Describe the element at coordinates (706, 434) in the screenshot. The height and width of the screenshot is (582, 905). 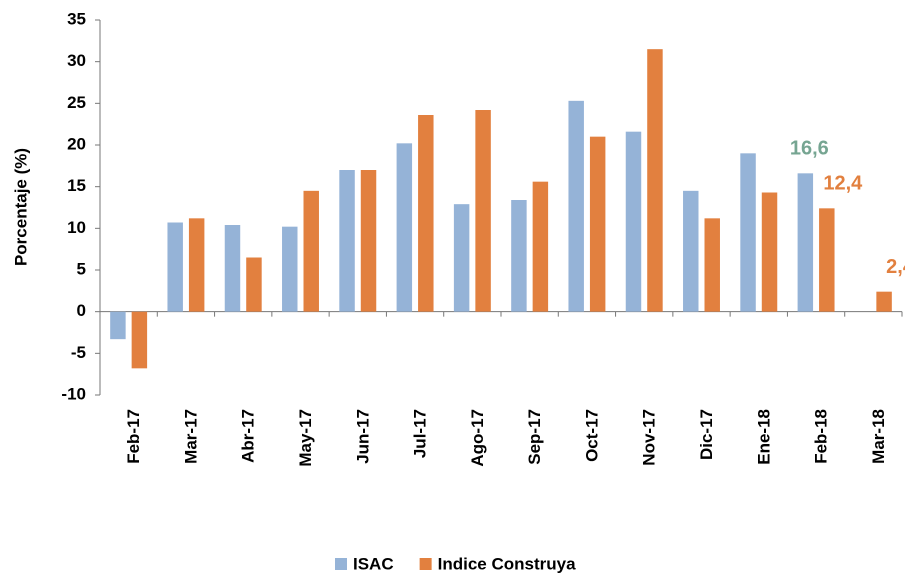
I see `x-tick-label: Dic-17` at that location.